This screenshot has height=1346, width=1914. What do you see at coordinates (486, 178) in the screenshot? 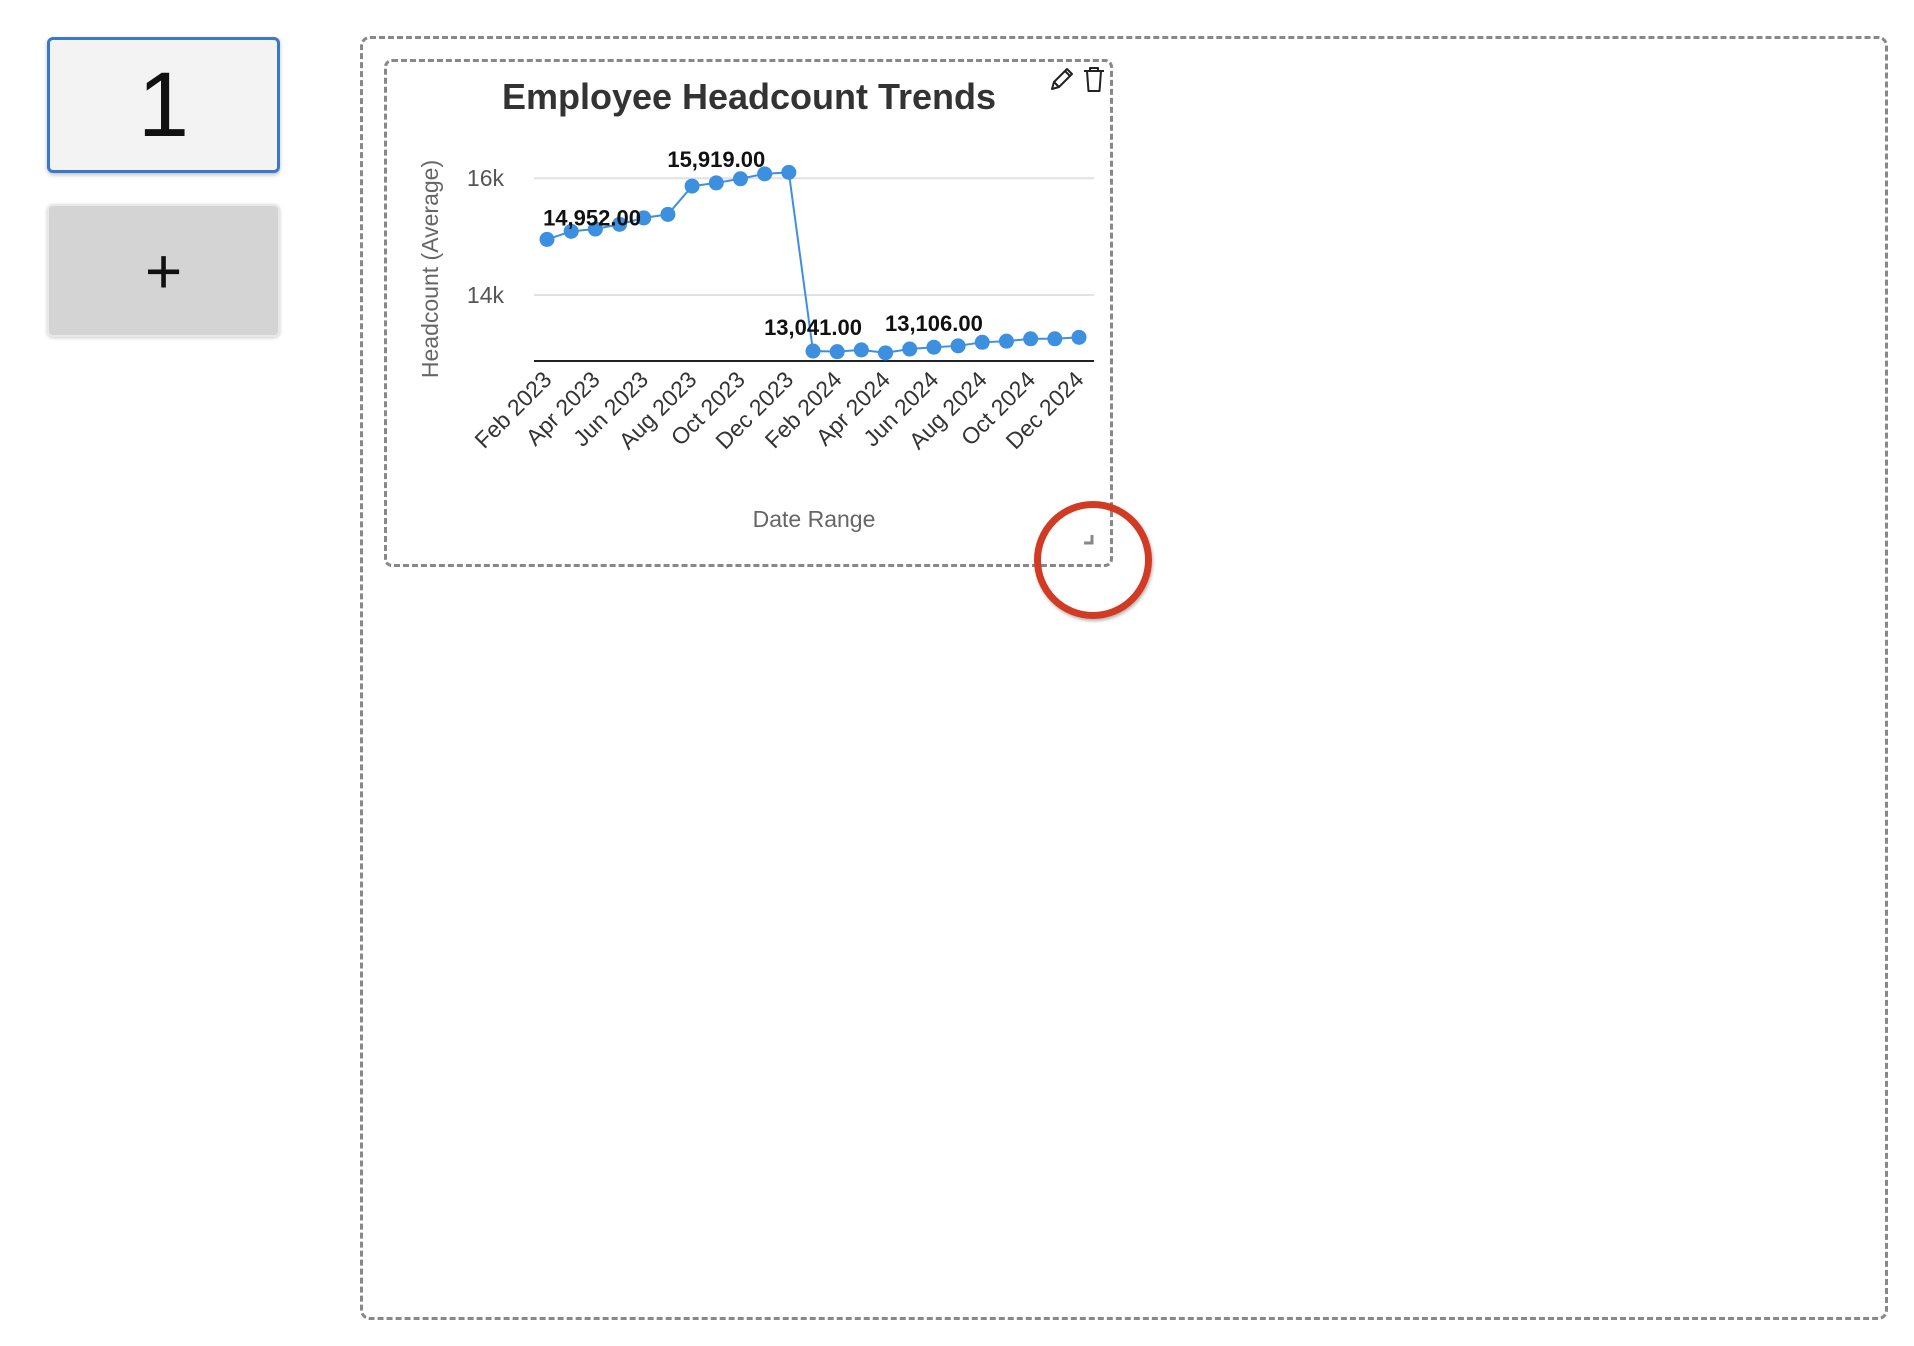
I see `y-tick-label: 16k` at bounding box center [486, 178].